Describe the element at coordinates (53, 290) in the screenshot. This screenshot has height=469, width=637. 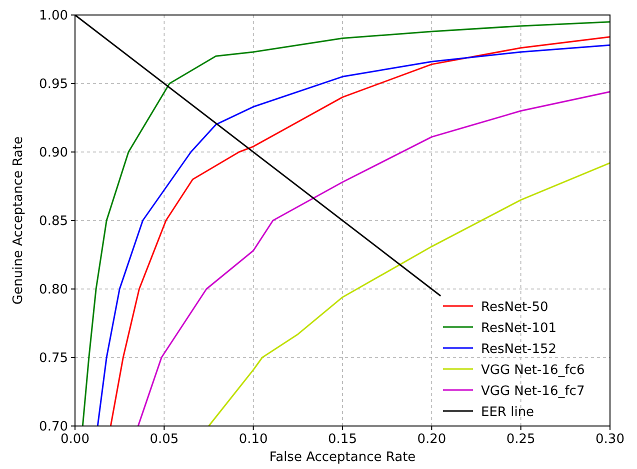
I see `y-tick-label: 0.80` at that location.